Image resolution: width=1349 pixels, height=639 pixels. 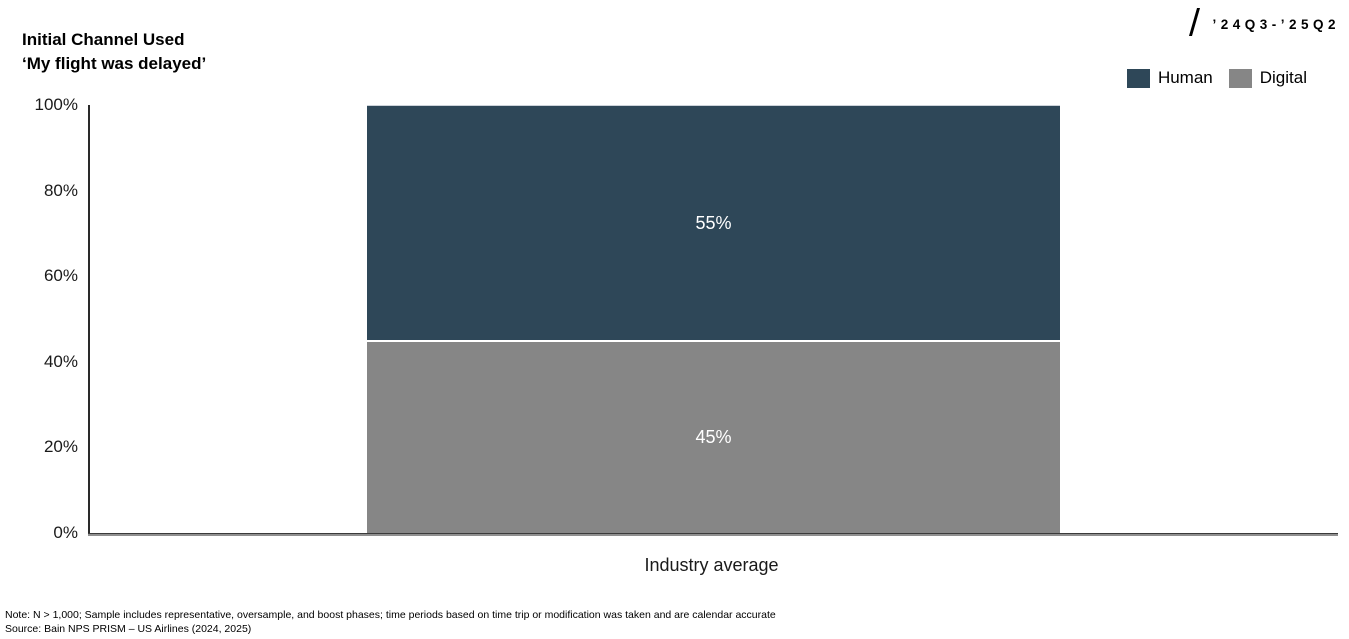 I want to click on y-tick-60: 60%, so click(x=60, y=276).